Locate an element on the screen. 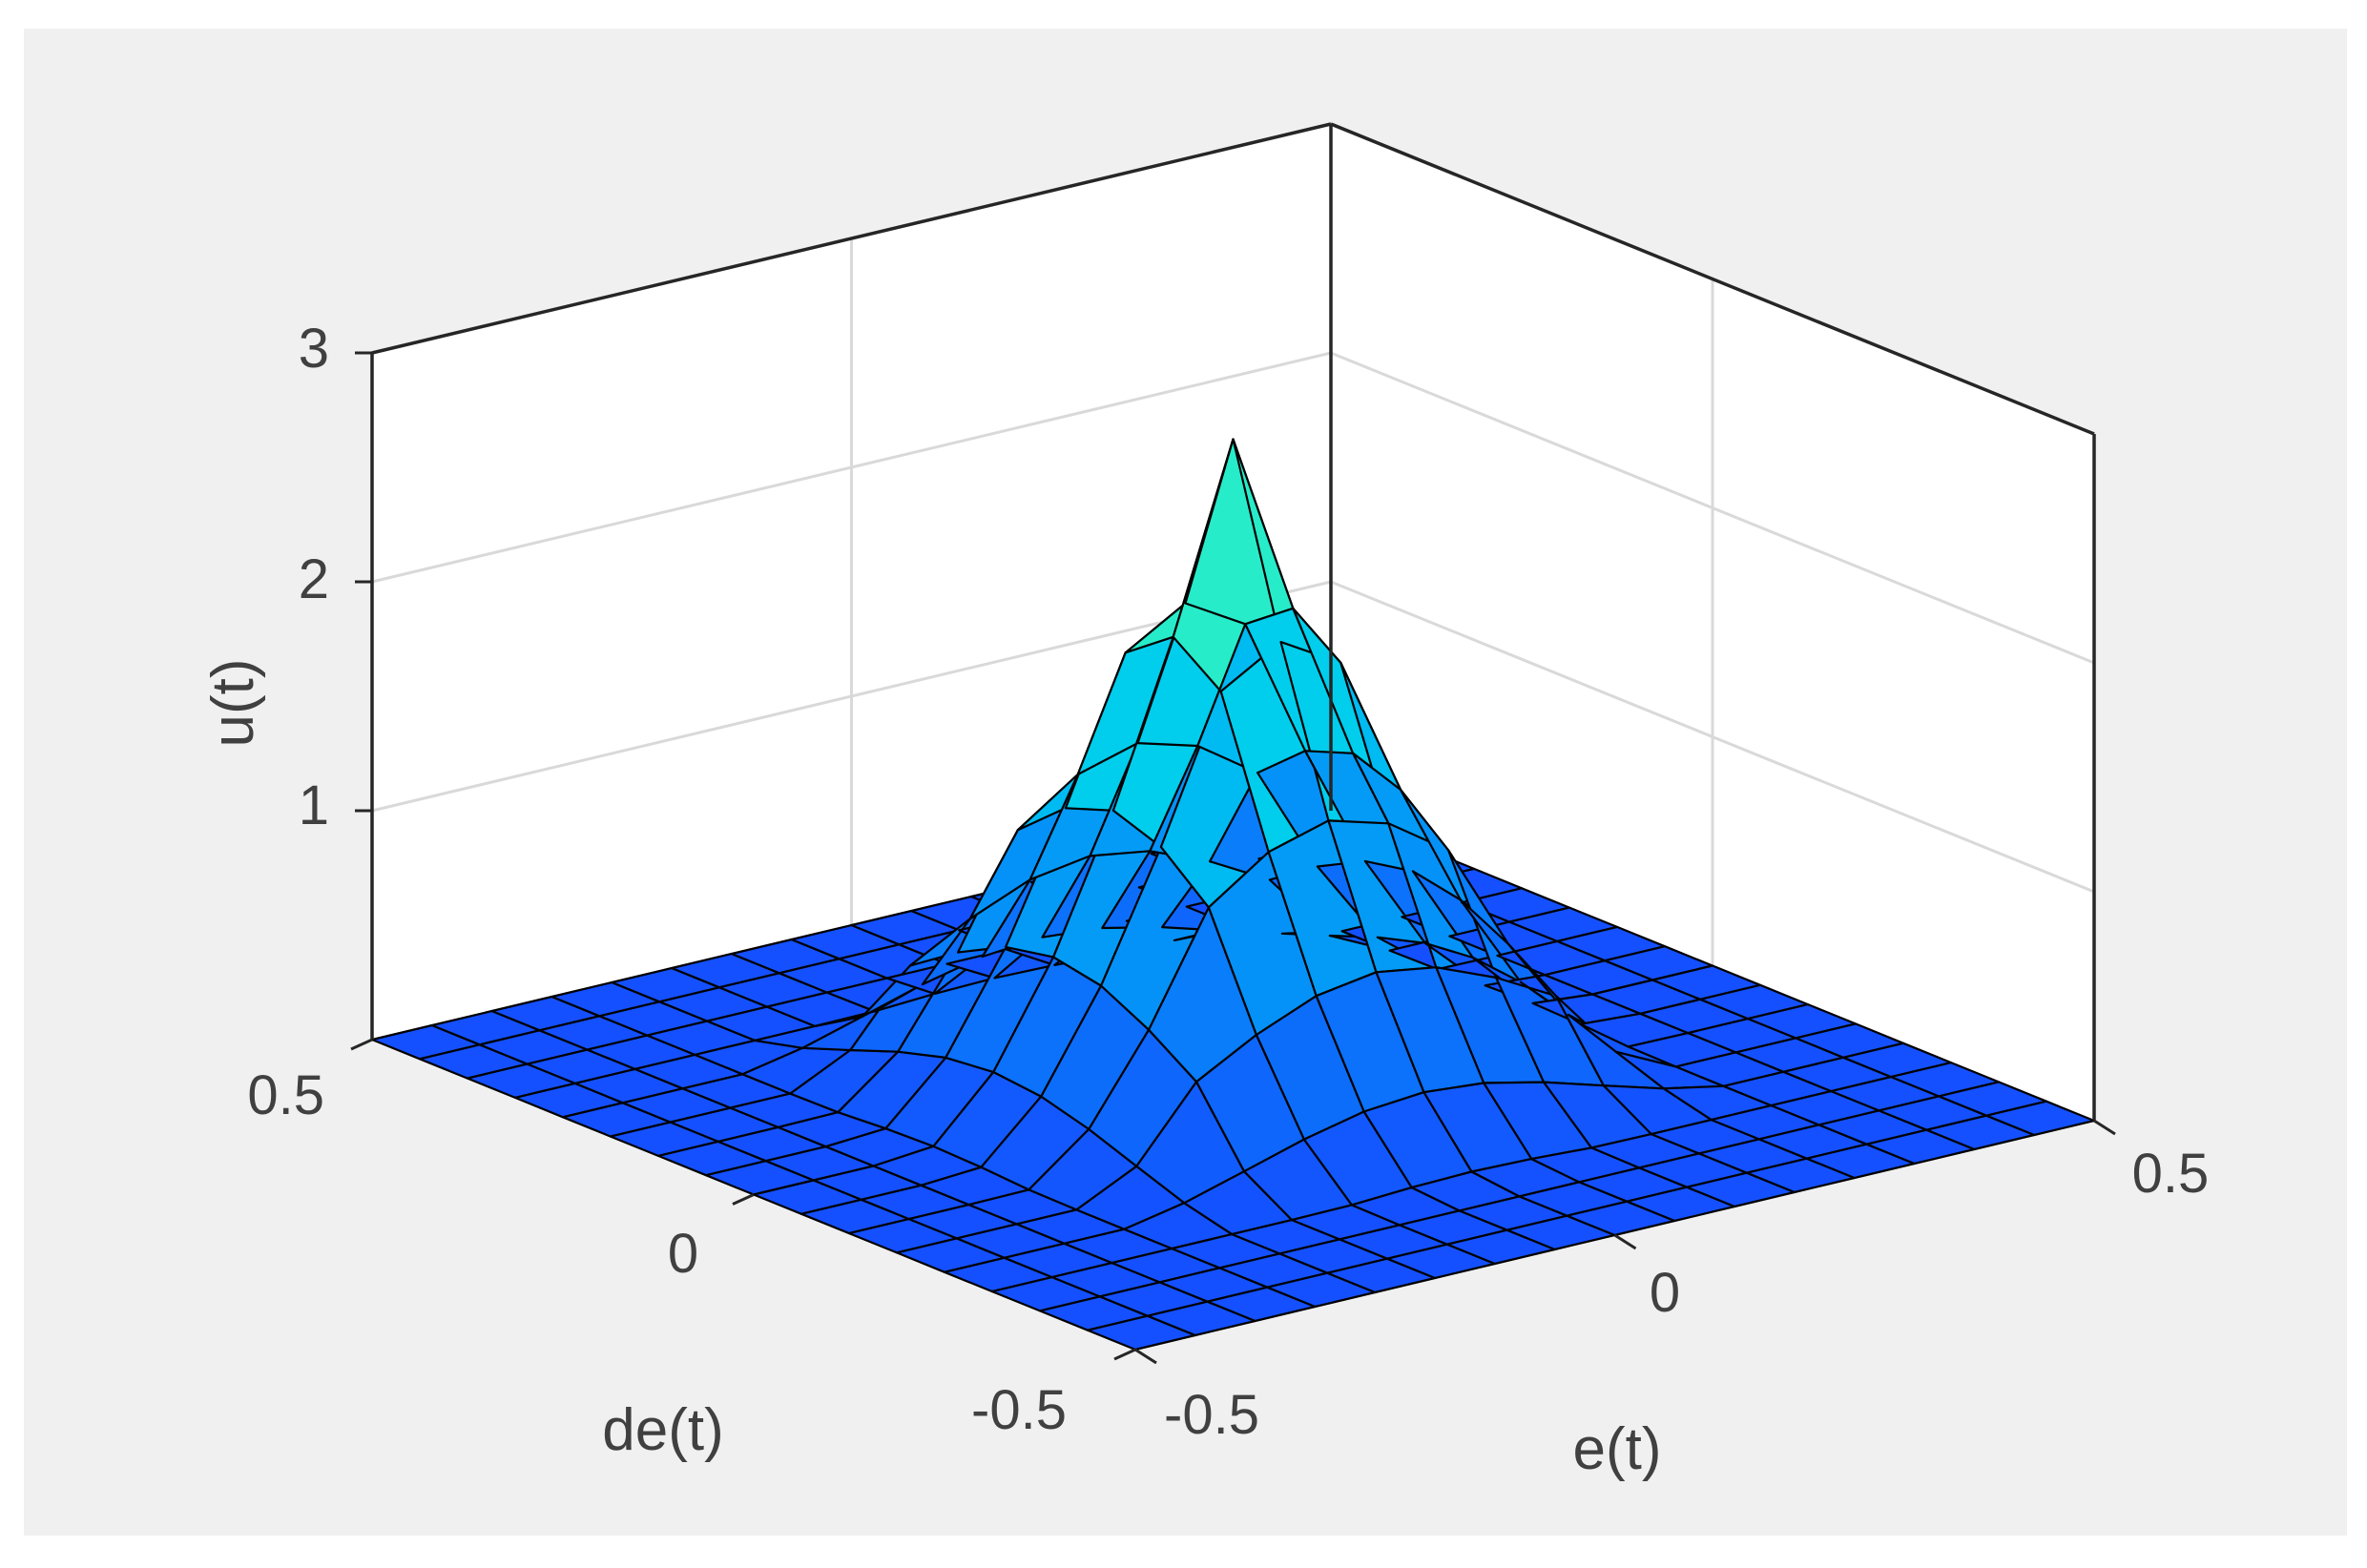 The image size is (2367, 1568). x-tick-label-neg0.5: -0.5 is located at coordinates (1211, 1415).